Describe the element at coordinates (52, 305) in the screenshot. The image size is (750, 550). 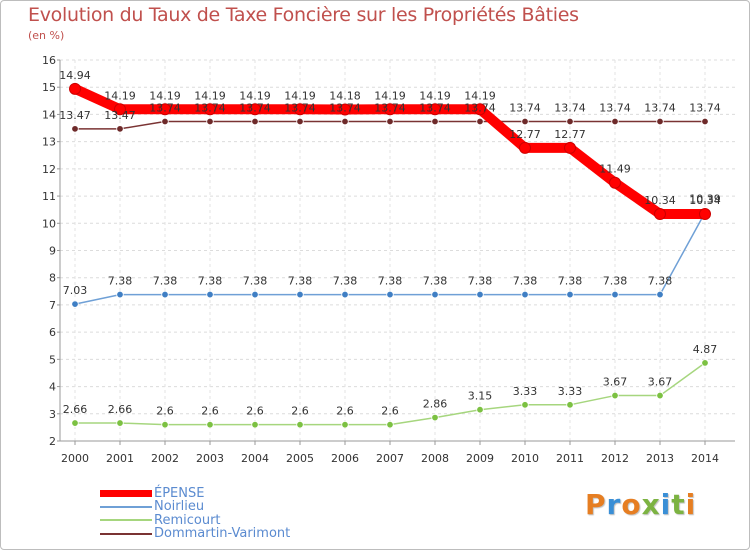
I see `y-tick-label: 7` at that location.